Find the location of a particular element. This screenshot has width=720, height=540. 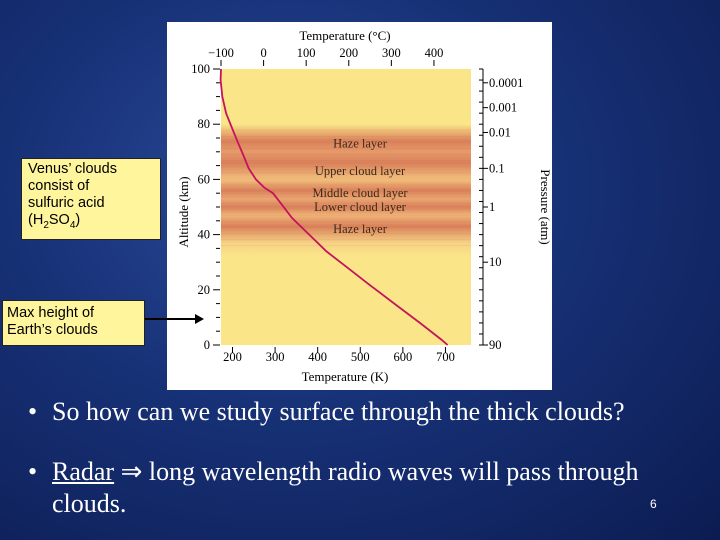

radar-link: Radar is located at coordinates (83, 471).